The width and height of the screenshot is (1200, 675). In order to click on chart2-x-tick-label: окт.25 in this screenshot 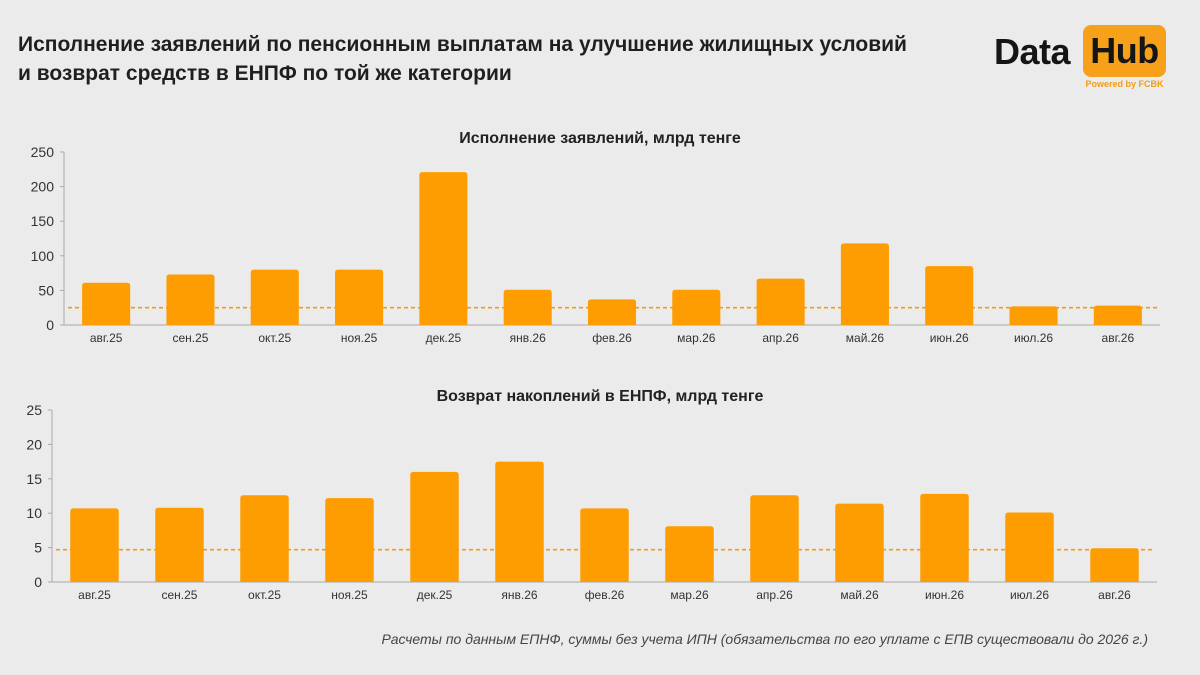, I will do `click(264, 595)`.